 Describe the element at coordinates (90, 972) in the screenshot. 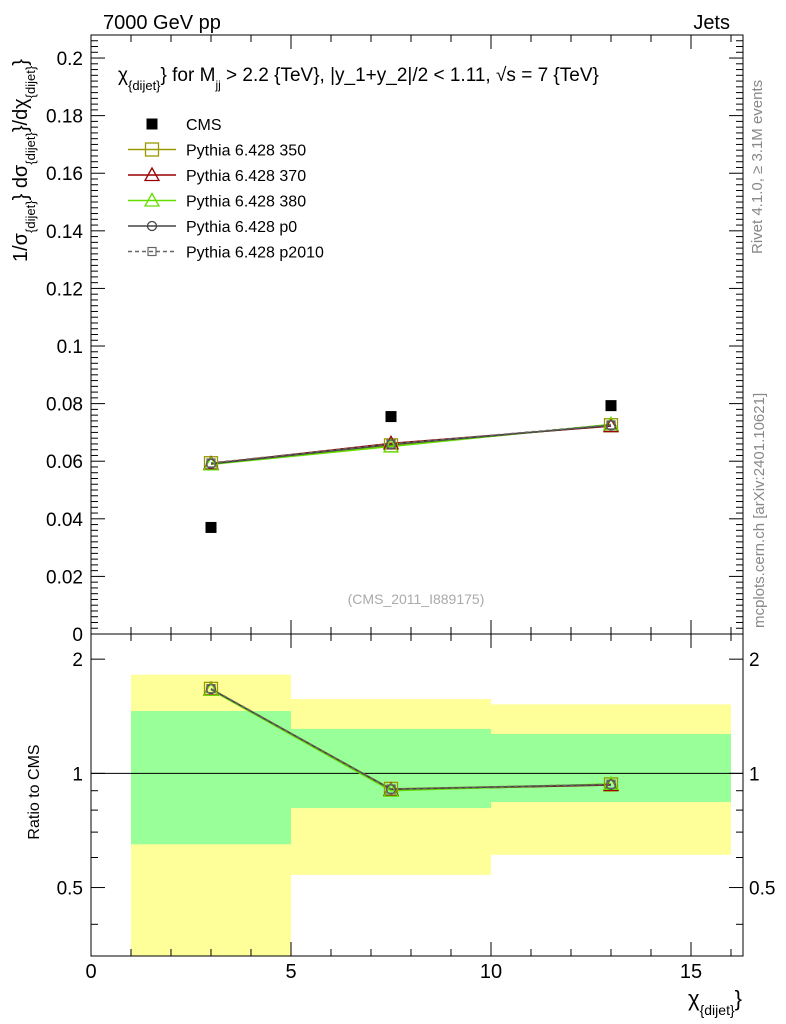

I see `x-tick-label: 0` at that location.